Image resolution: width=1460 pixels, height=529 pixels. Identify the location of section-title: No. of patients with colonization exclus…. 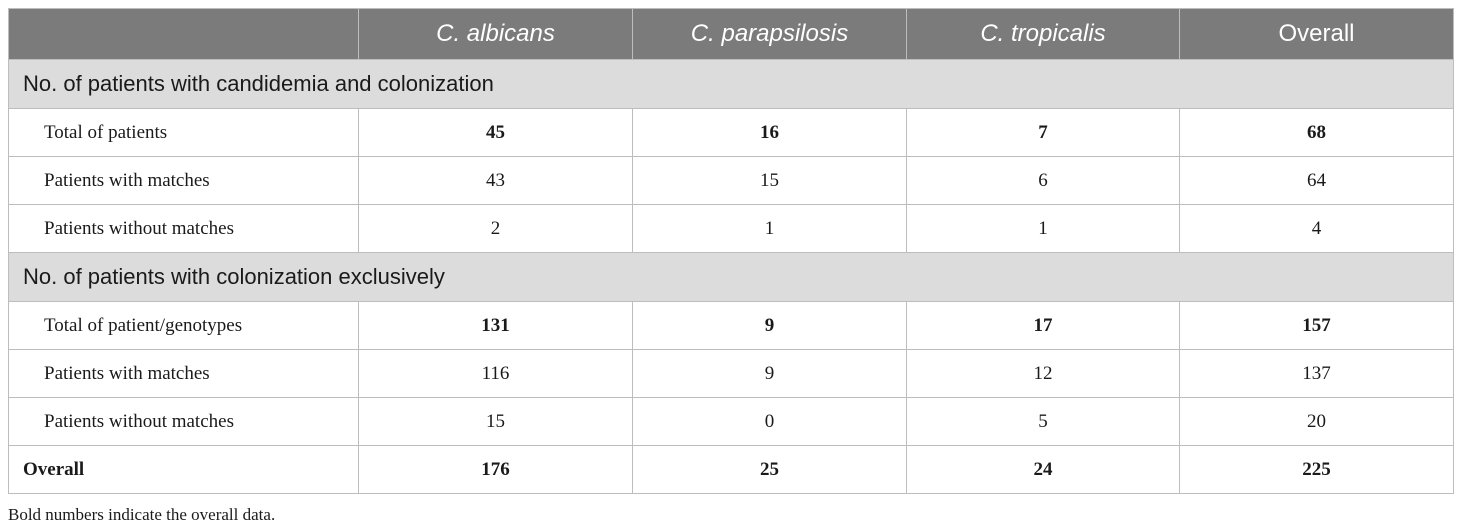
(731, 277).